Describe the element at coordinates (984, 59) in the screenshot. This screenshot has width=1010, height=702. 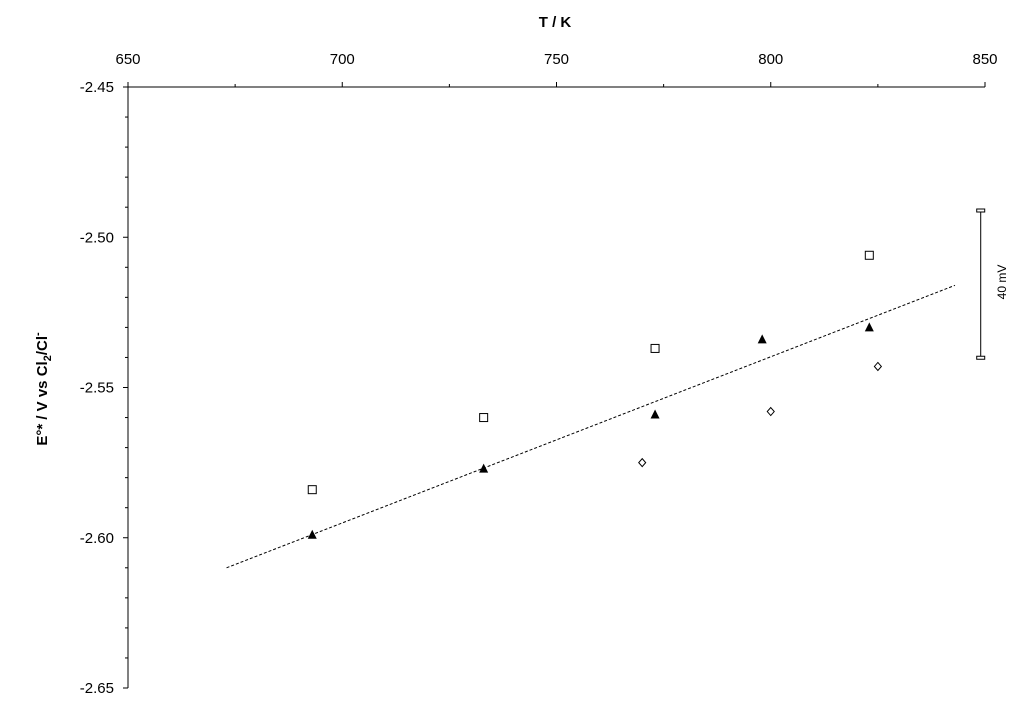
I see `x-tick-label: 850` at that location.